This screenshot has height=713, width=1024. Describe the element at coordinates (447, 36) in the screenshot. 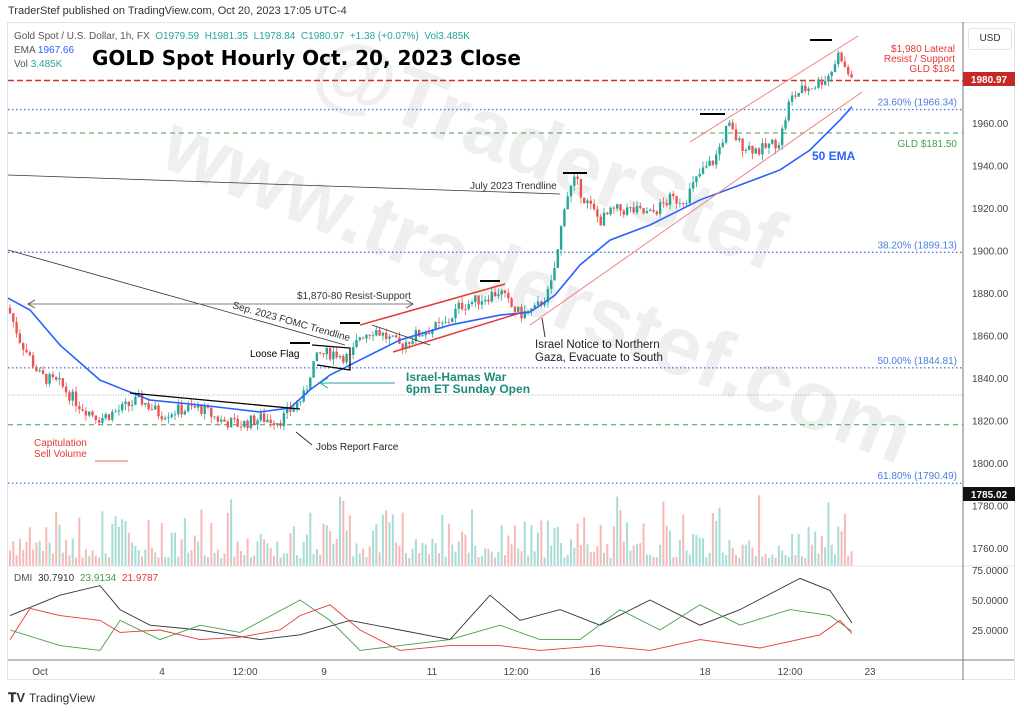

I see `ohlc-volume: Vol3.485K` at that location.